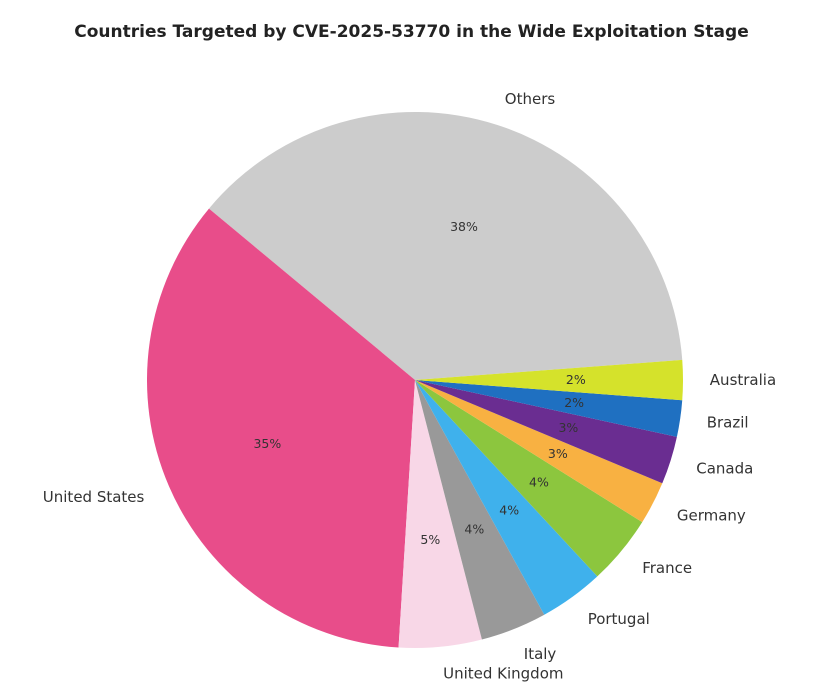 This screenshot has width=823, height=700. What do you see at coordinates (474, 528) in the screenshot?
I see `slice-pct-italy: 4%` at bounding box center [474, 528].